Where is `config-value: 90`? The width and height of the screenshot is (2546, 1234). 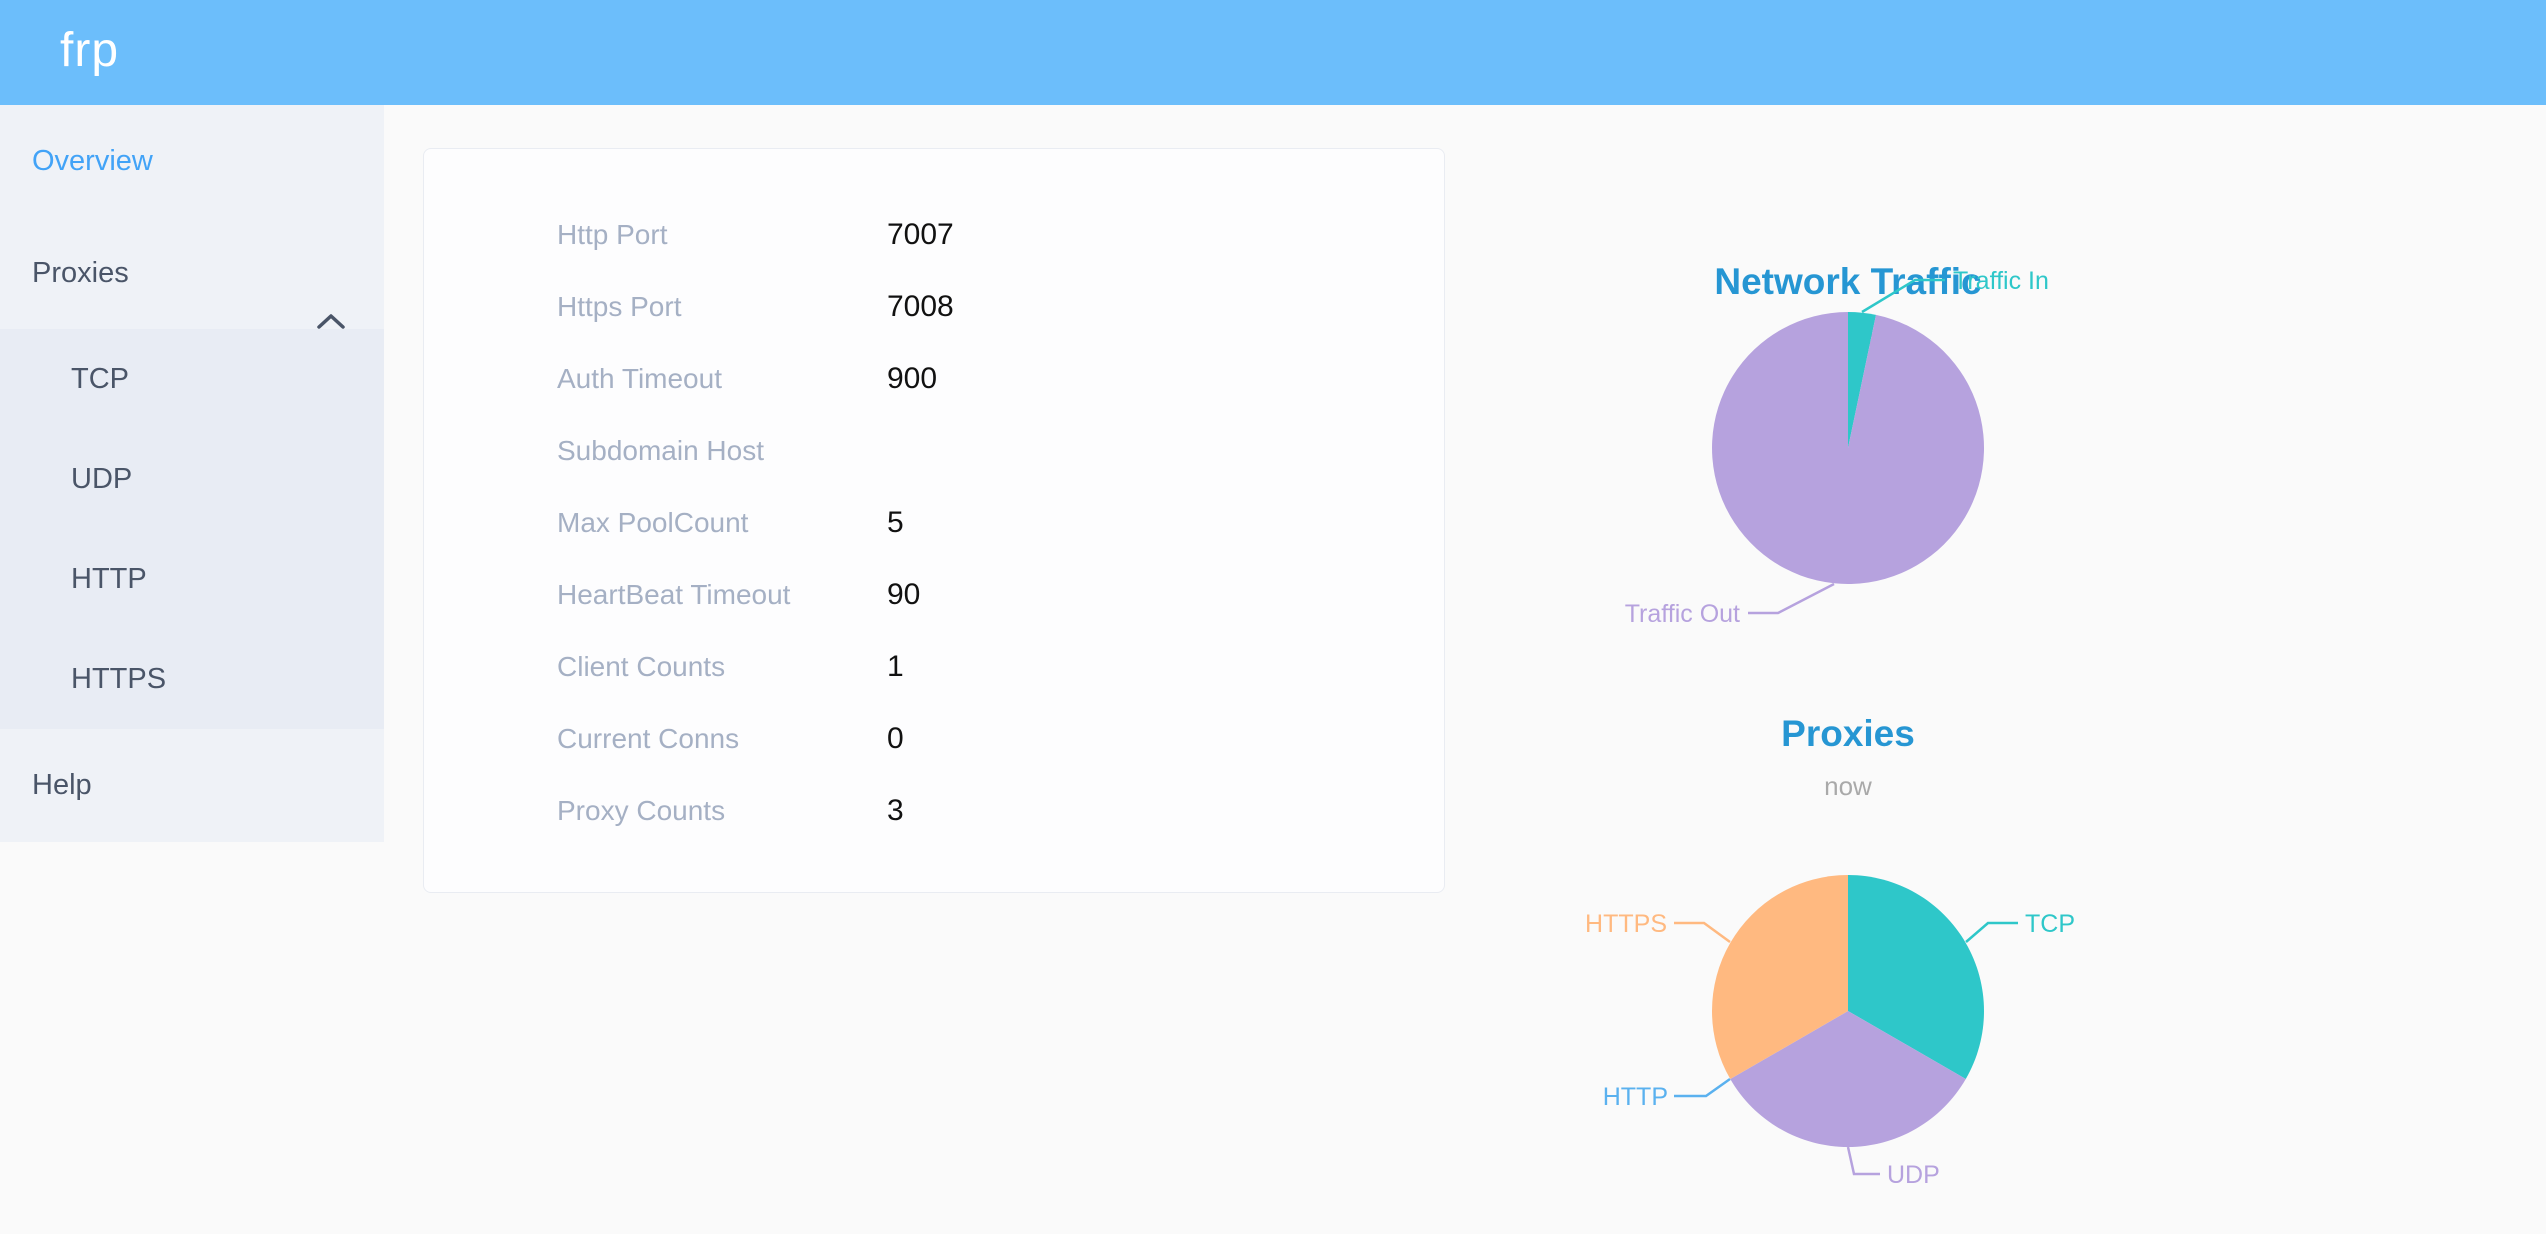 config-value: 90 is located at coordinates (904, 594).